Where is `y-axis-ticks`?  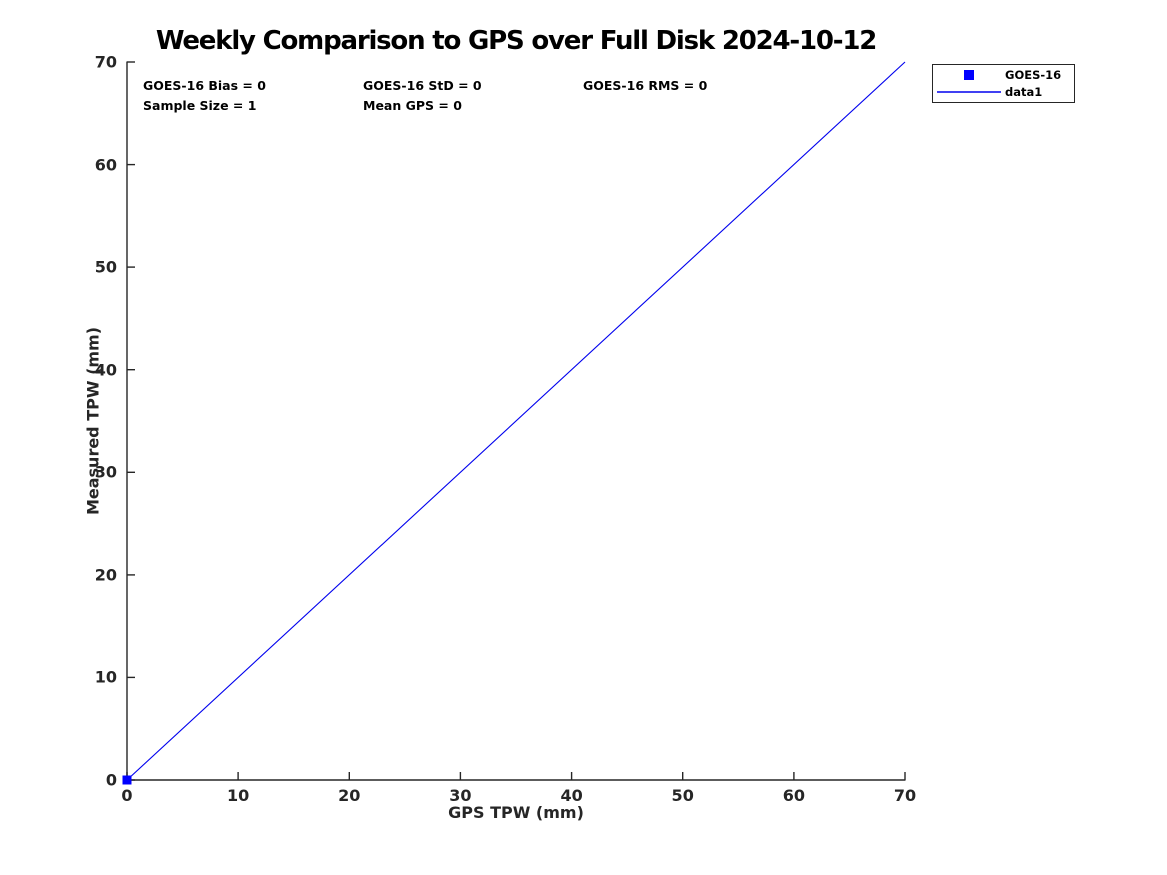 y-axis-ticks is located at coordinates (131, 421).